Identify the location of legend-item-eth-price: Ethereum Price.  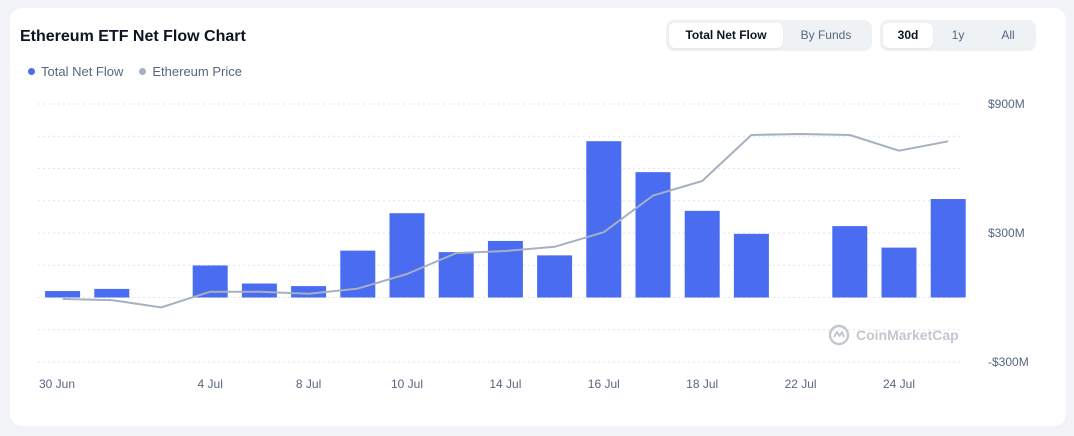
(190, 71).